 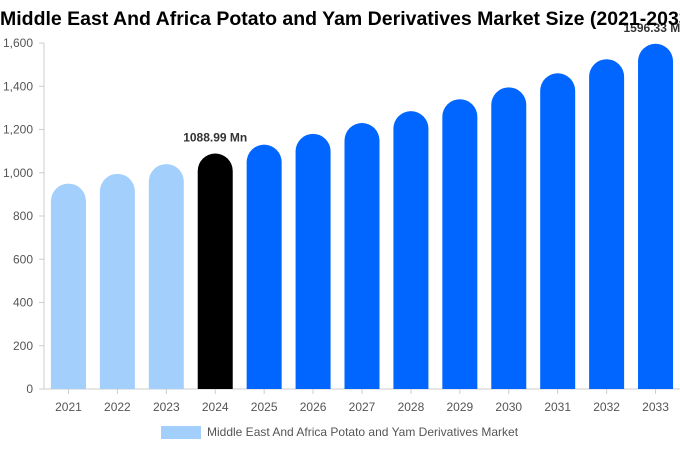 I want to click on bar-2030, so click(x=509, y=238).